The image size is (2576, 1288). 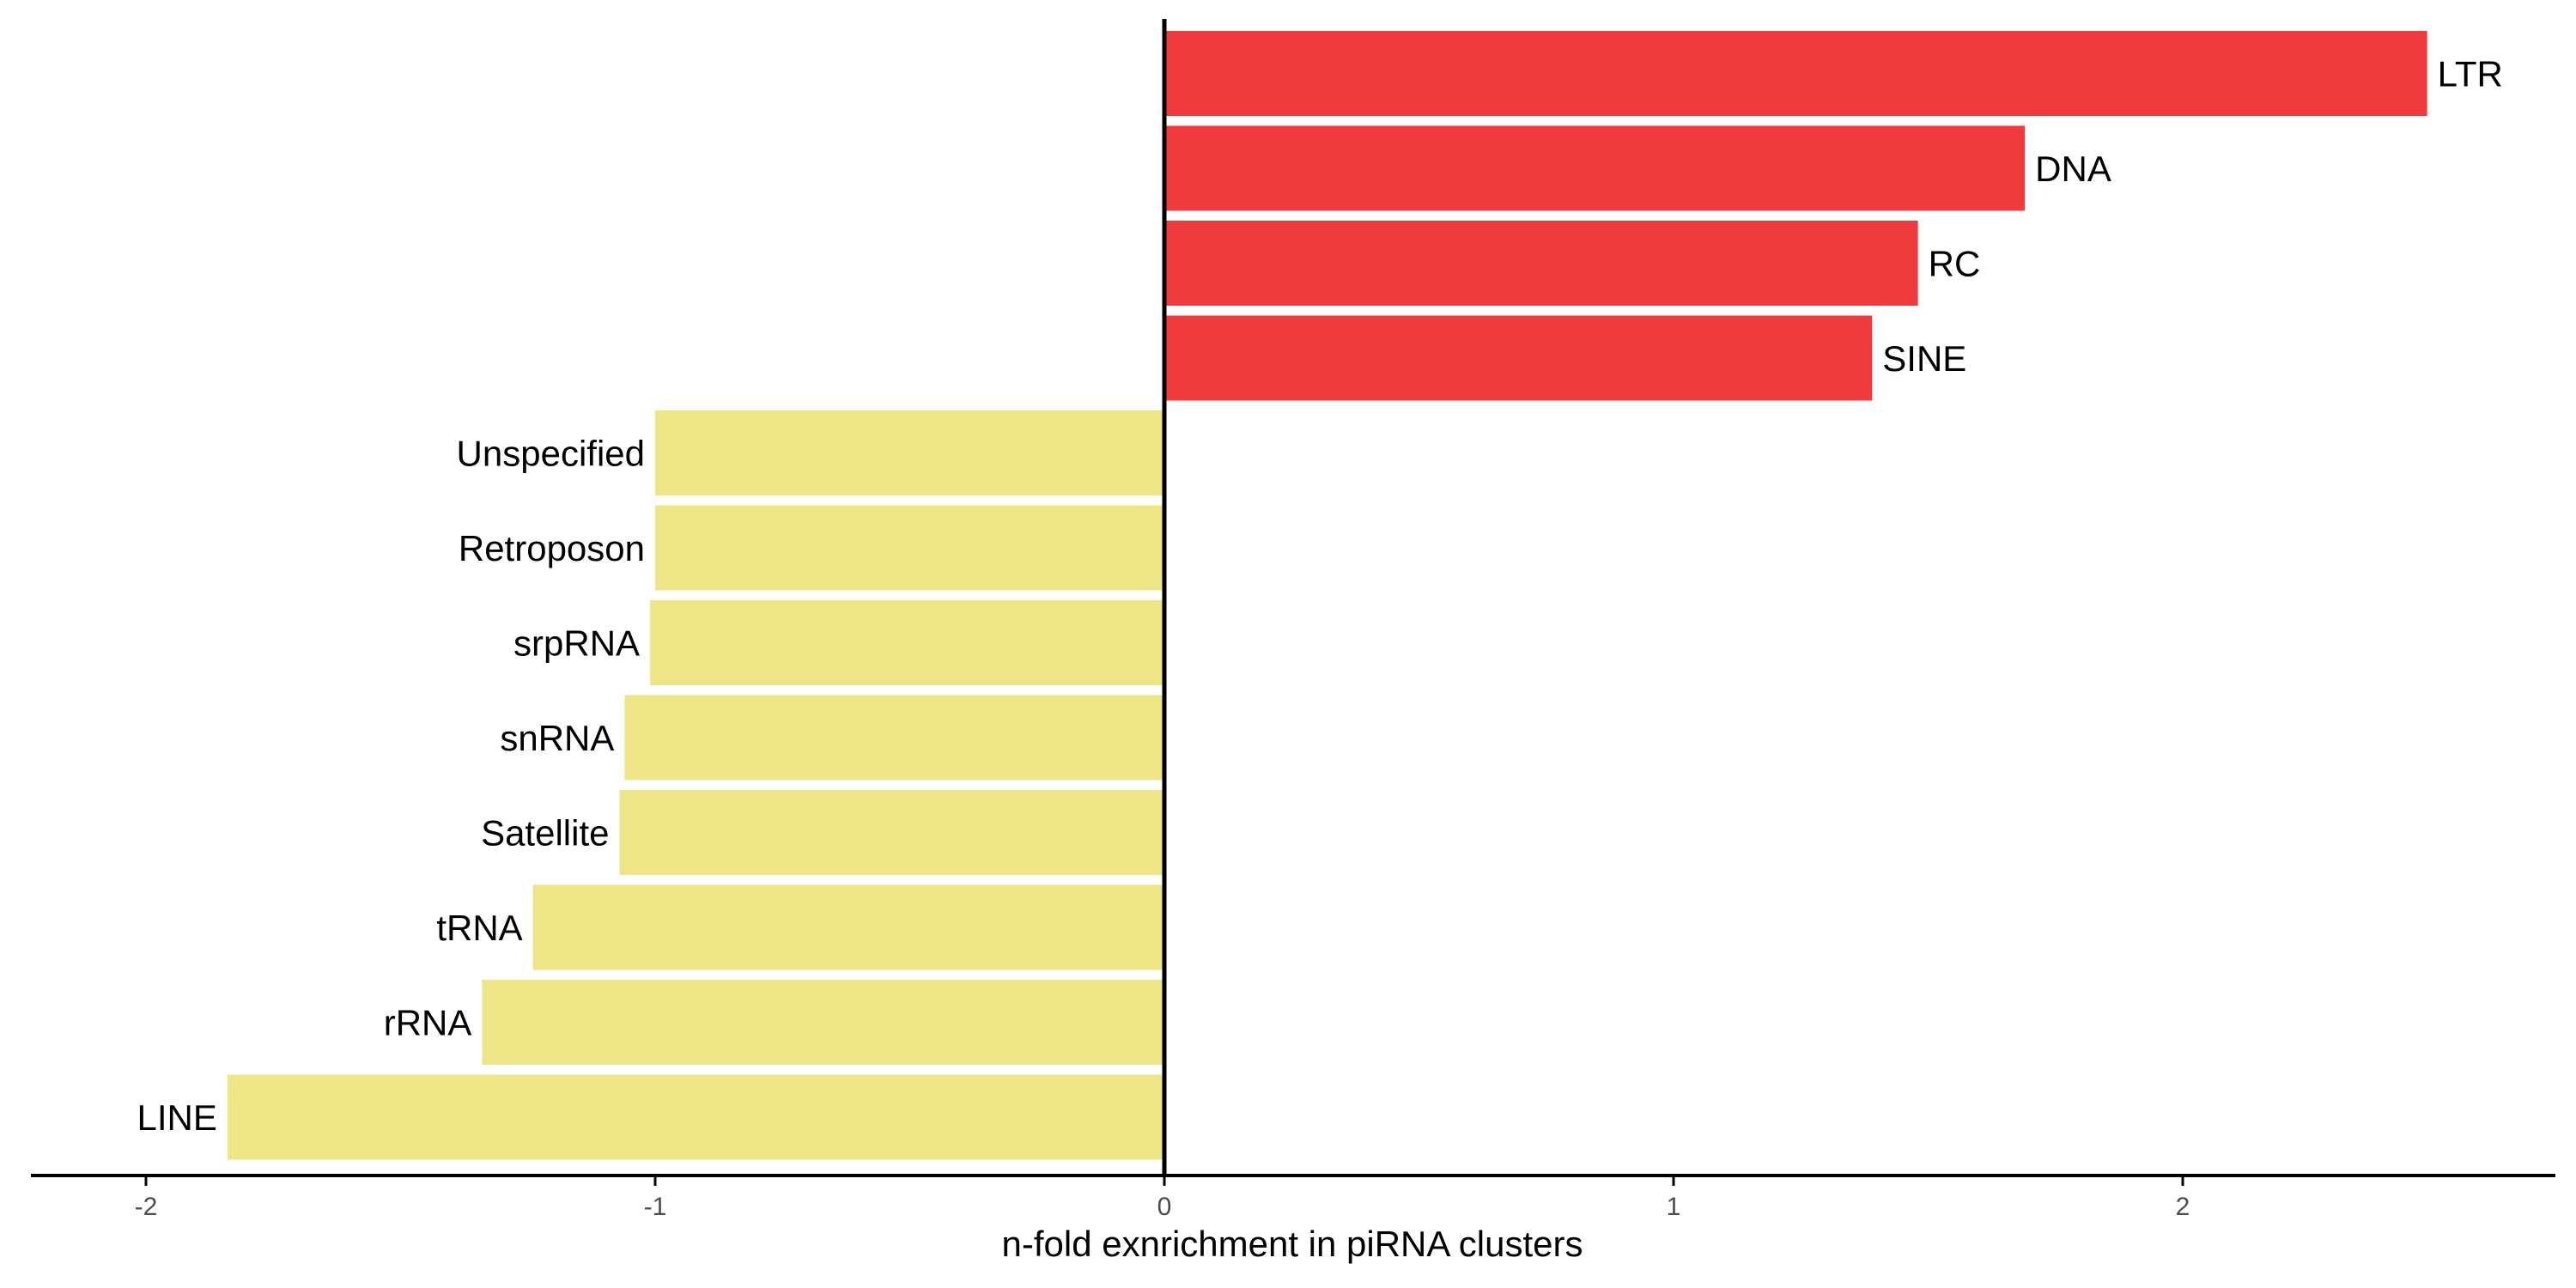 What do you see at coordinates (1924, 358) in the screenshot?
I see `bar-label-sine: SINE` at bounding box center [1924, 358].